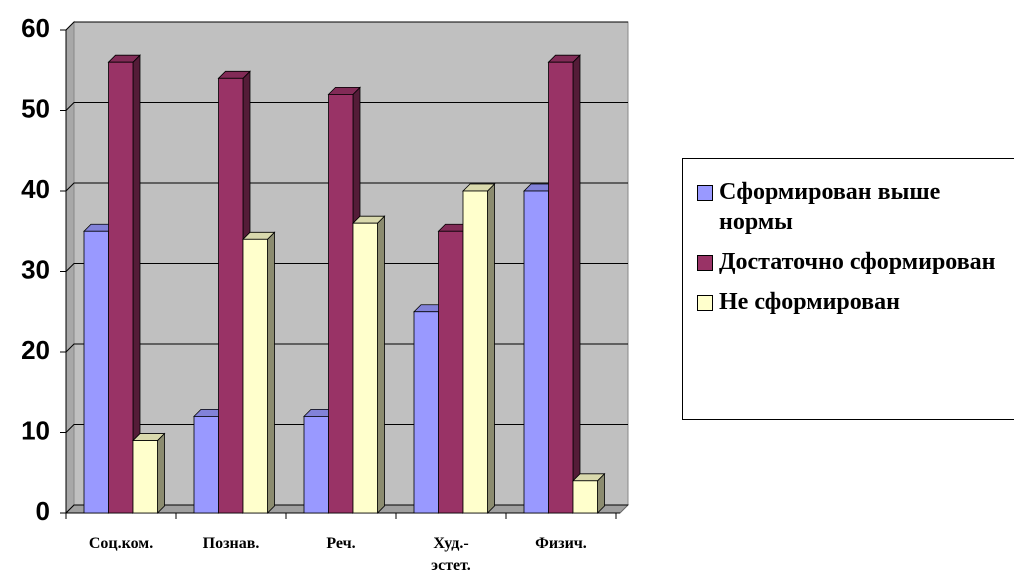 The height and width of the screenshot is (582, 1014). What do you see at coordinates (35, 269) in the screenshot?
I see `y-tick-label: 30` at bounding box center [35, 269].